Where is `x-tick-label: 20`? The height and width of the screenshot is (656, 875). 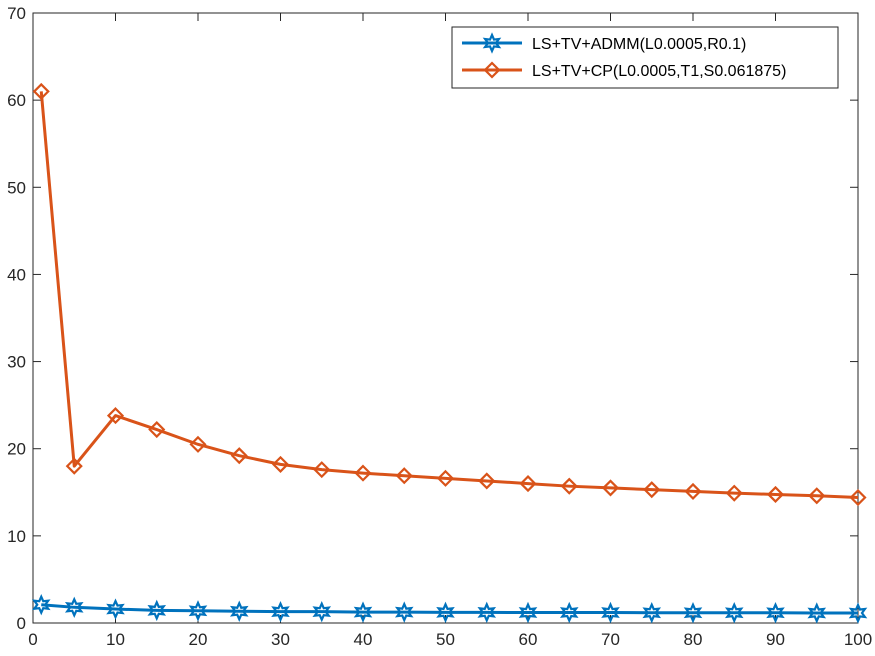 x-tick-label: 20 is located at coordinates (198, 639).